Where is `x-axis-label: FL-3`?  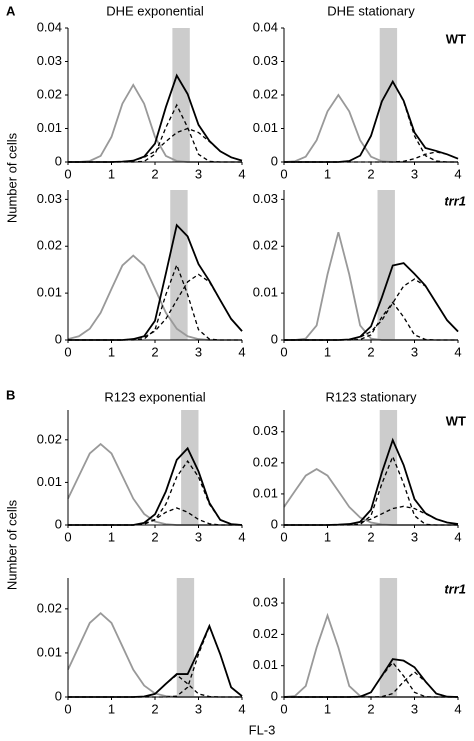
x-axis-label: FL-3 is located at coordinates (262, 729).